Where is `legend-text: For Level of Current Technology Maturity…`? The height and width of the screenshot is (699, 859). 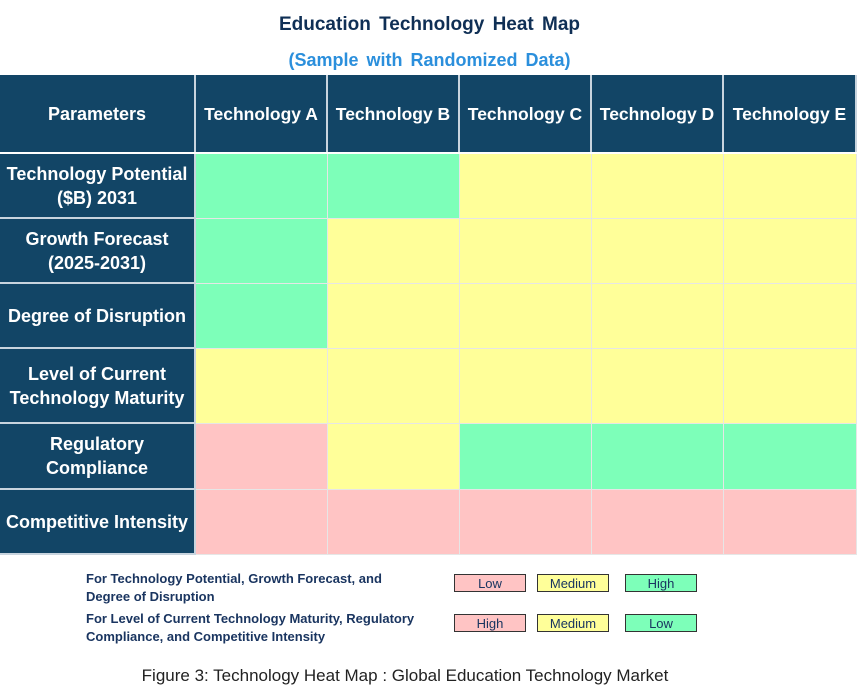
legend-text: For Level of Current Technology Maturity… is located at coordinates (250, 627).